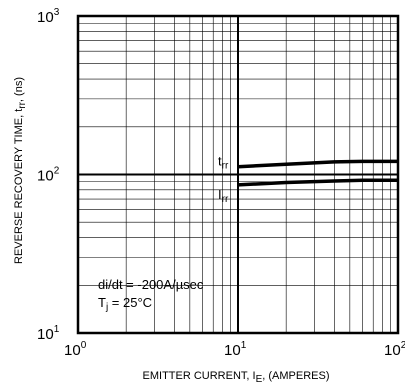  Describe the element at coordinates (317, 173) in the screenshot. I see `series-layer` at that location.